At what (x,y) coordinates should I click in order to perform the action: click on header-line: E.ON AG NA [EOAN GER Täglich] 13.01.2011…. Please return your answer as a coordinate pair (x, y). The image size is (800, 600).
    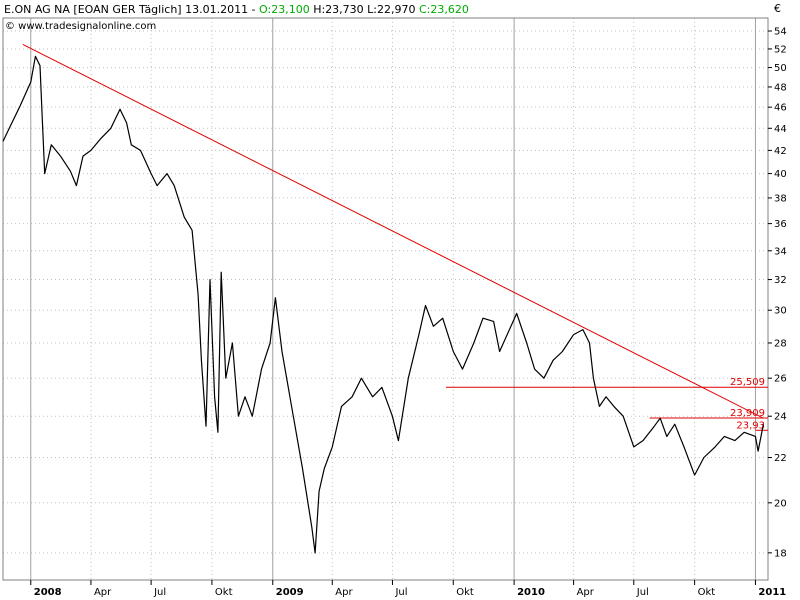
    Looking at the image, I should click on (236, 9).